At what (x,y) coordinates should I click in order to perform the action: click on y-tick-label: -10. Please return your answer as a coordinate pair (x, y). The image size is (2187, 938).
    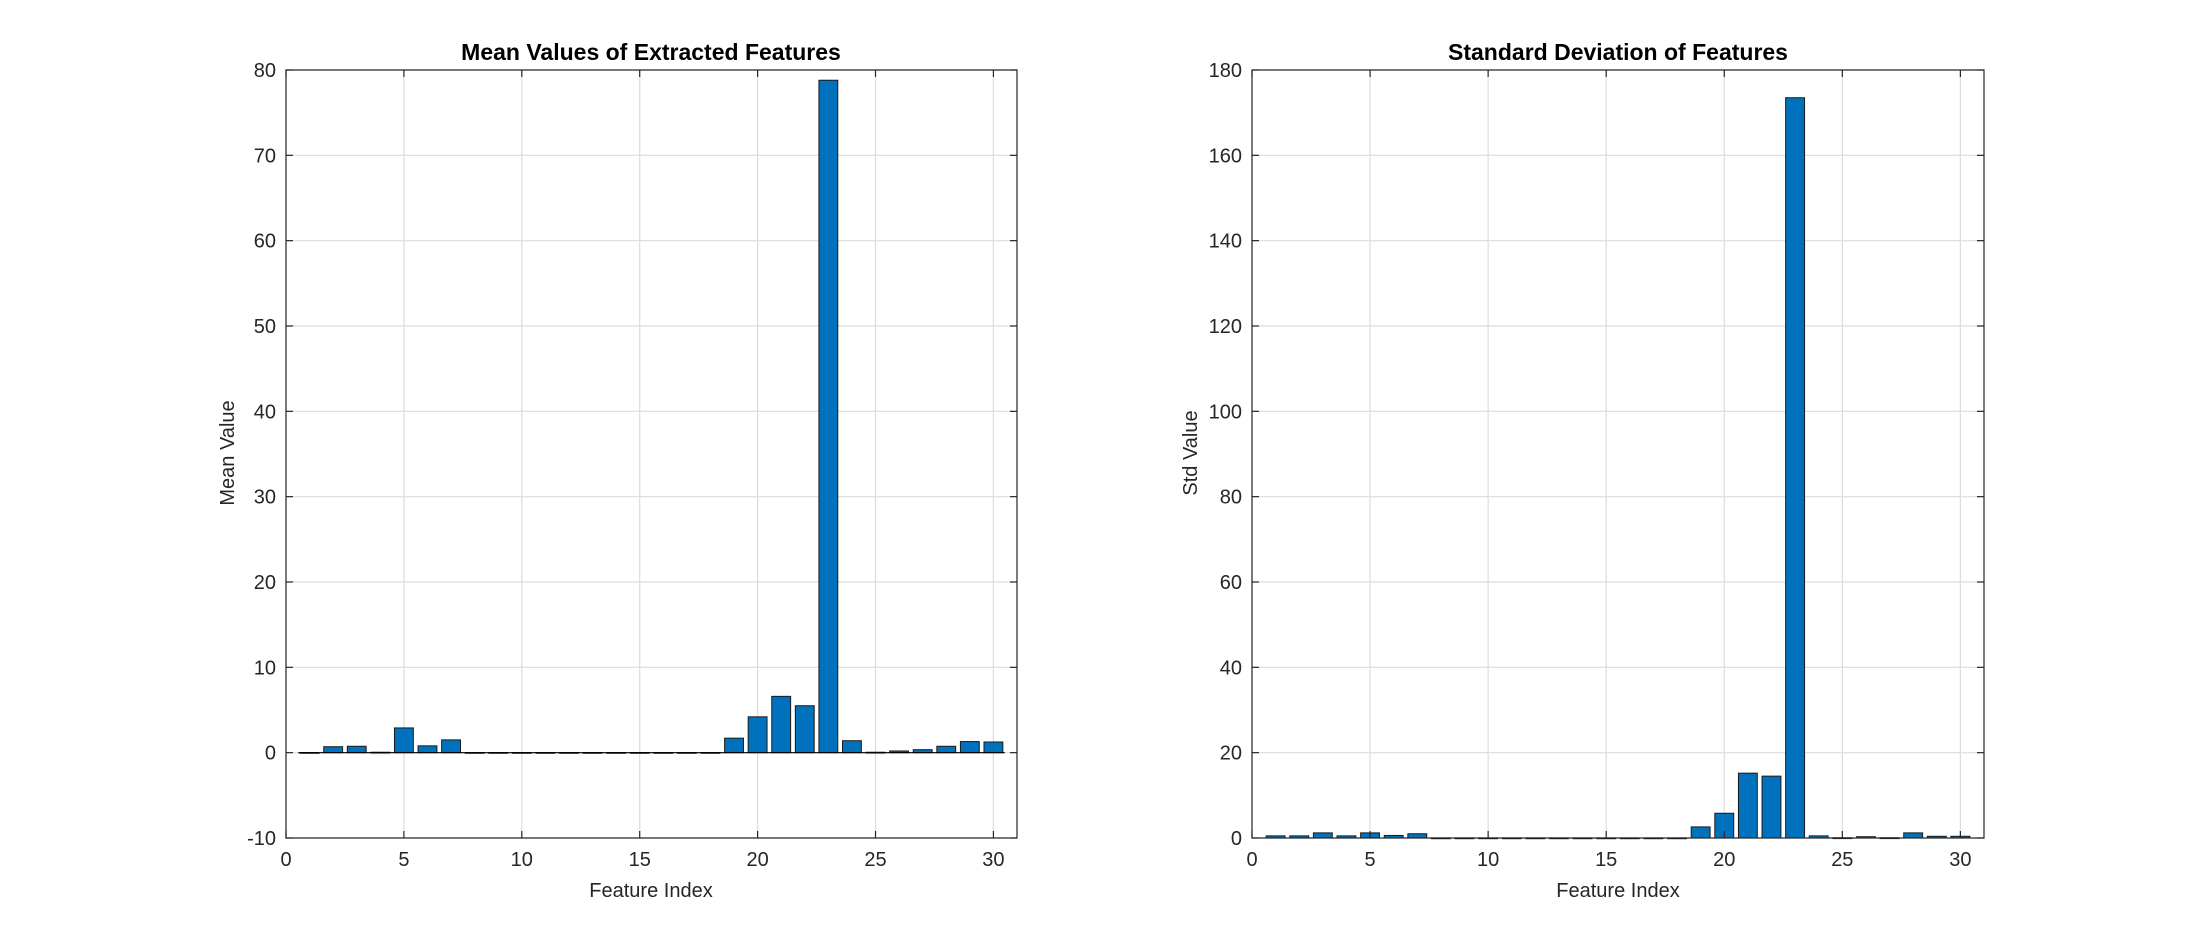
    Looking at the image, I should click on (261, 839).